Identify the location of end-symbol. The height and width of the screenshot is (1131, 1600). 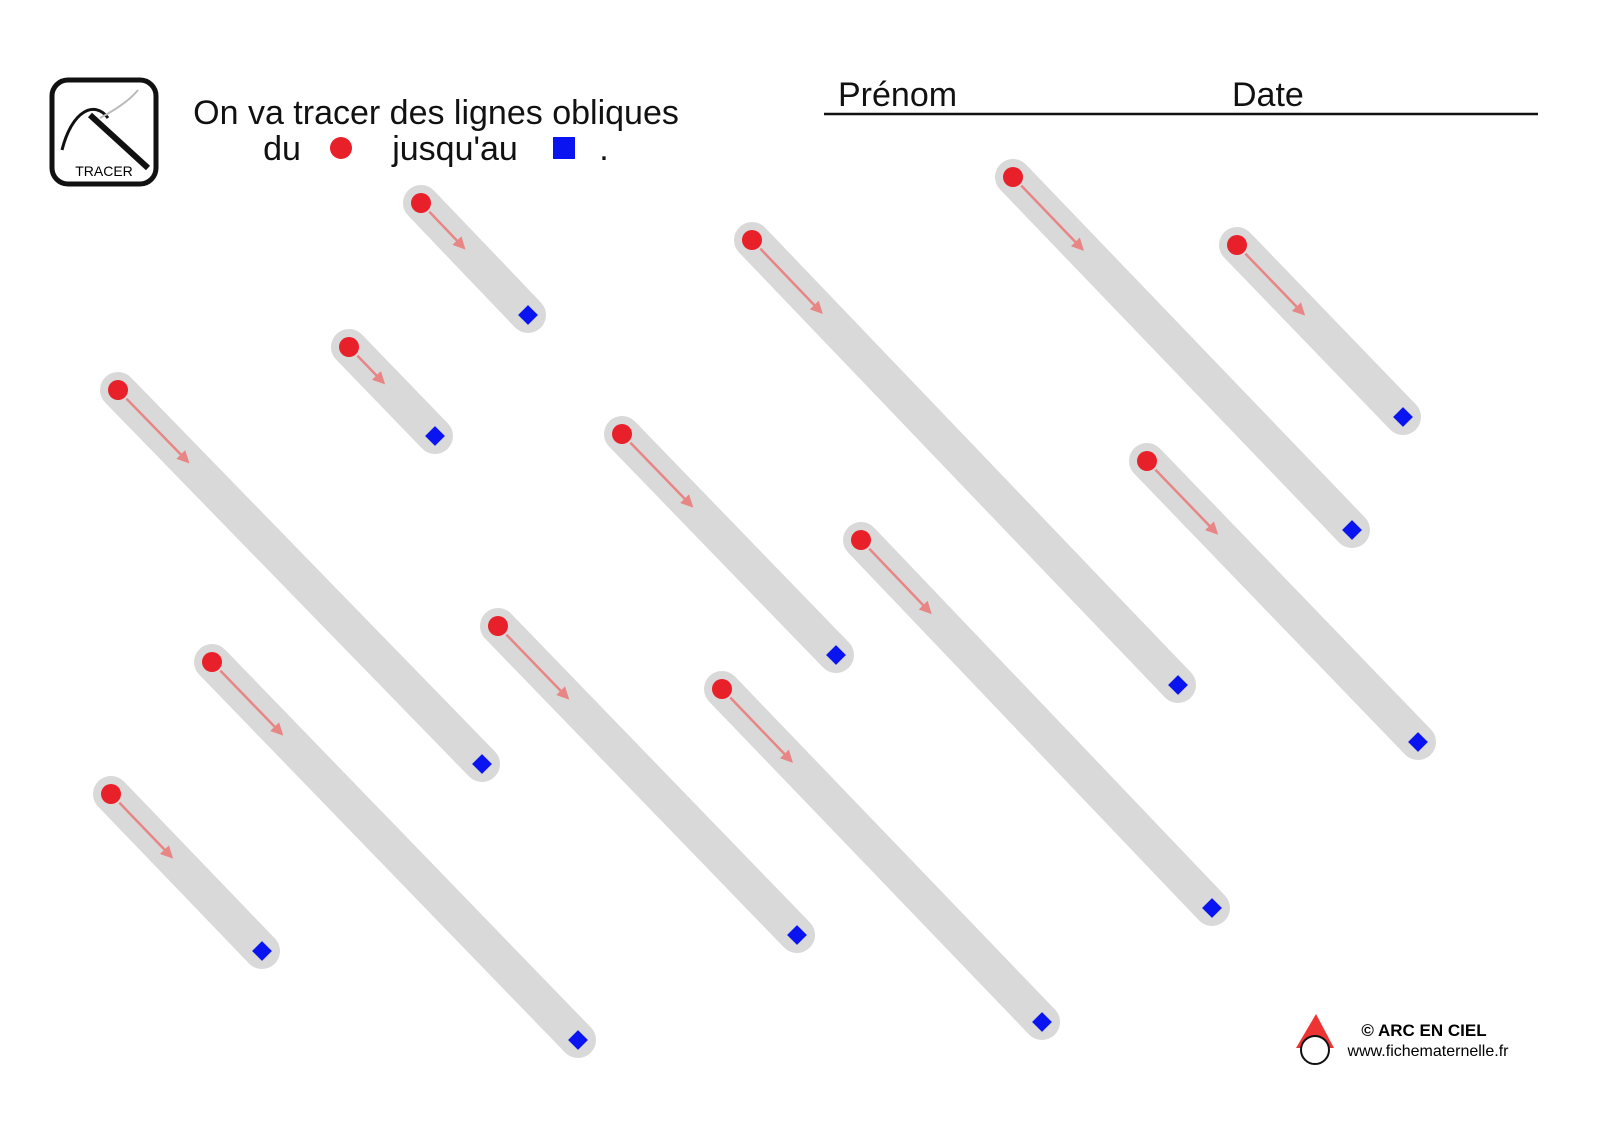
(564, 148).